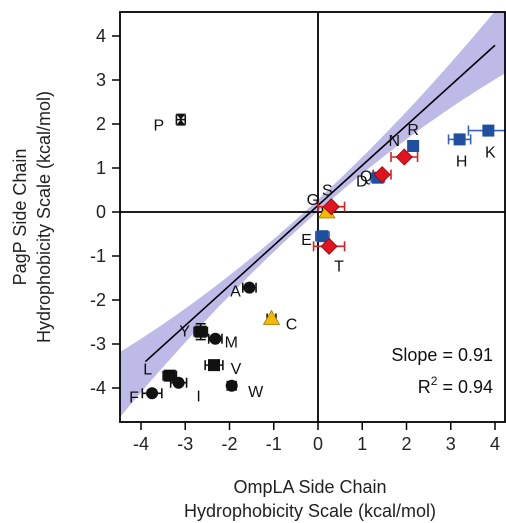 The width and height of the screenshot is (506, 523). Describe the element at coordinates (306, 240) in the screenshot. I see `point-e-label: E` at that location.